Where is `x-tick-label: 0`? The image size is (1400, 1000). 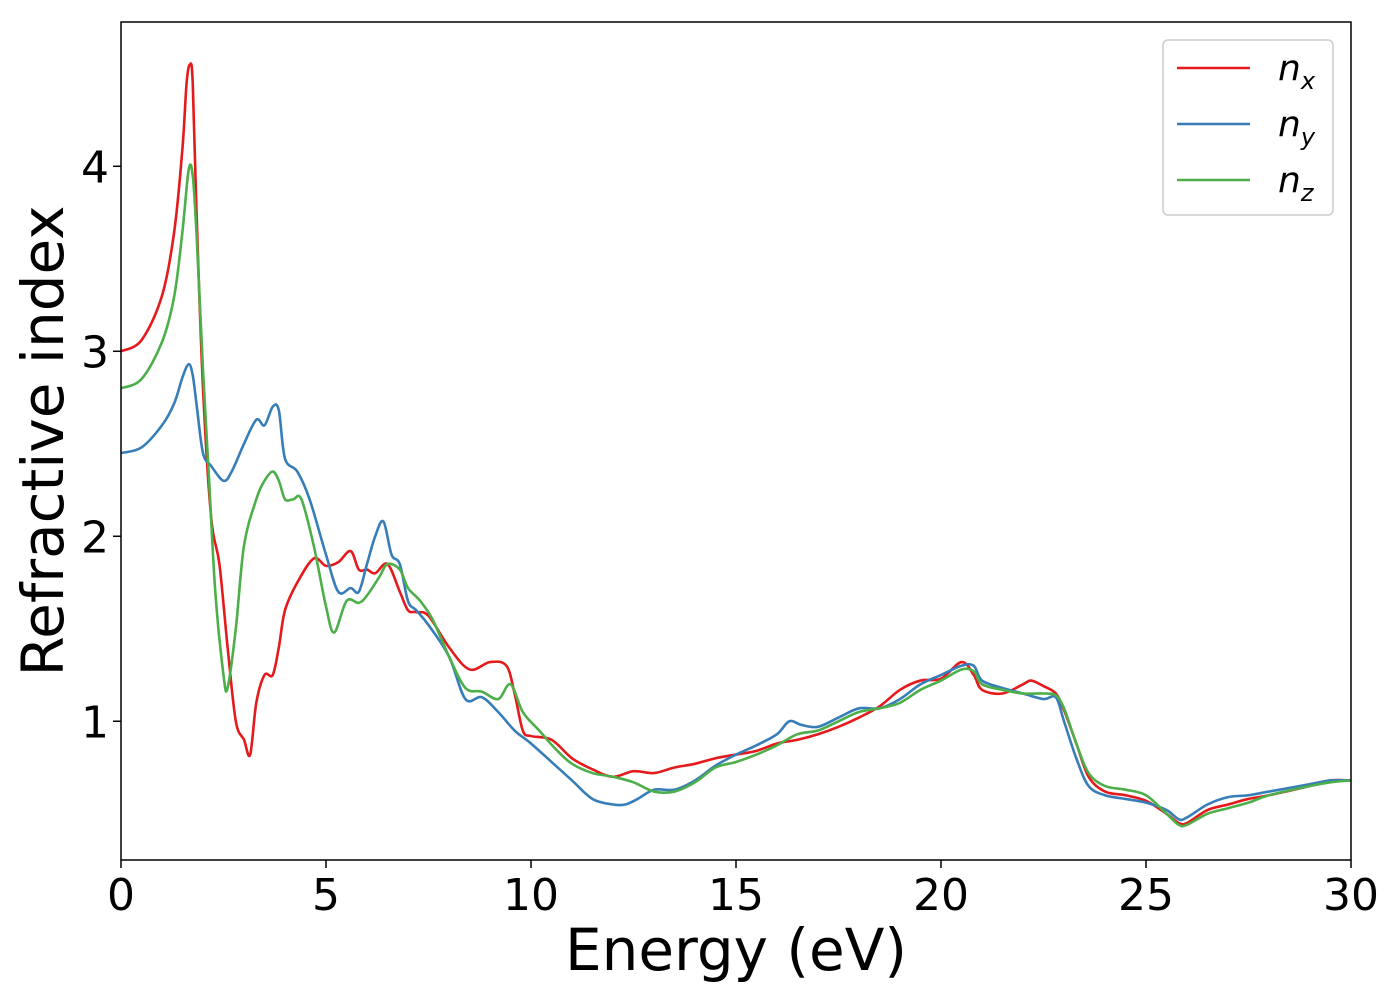
x-tick-label: 0 is located at coordinates (121, 895).